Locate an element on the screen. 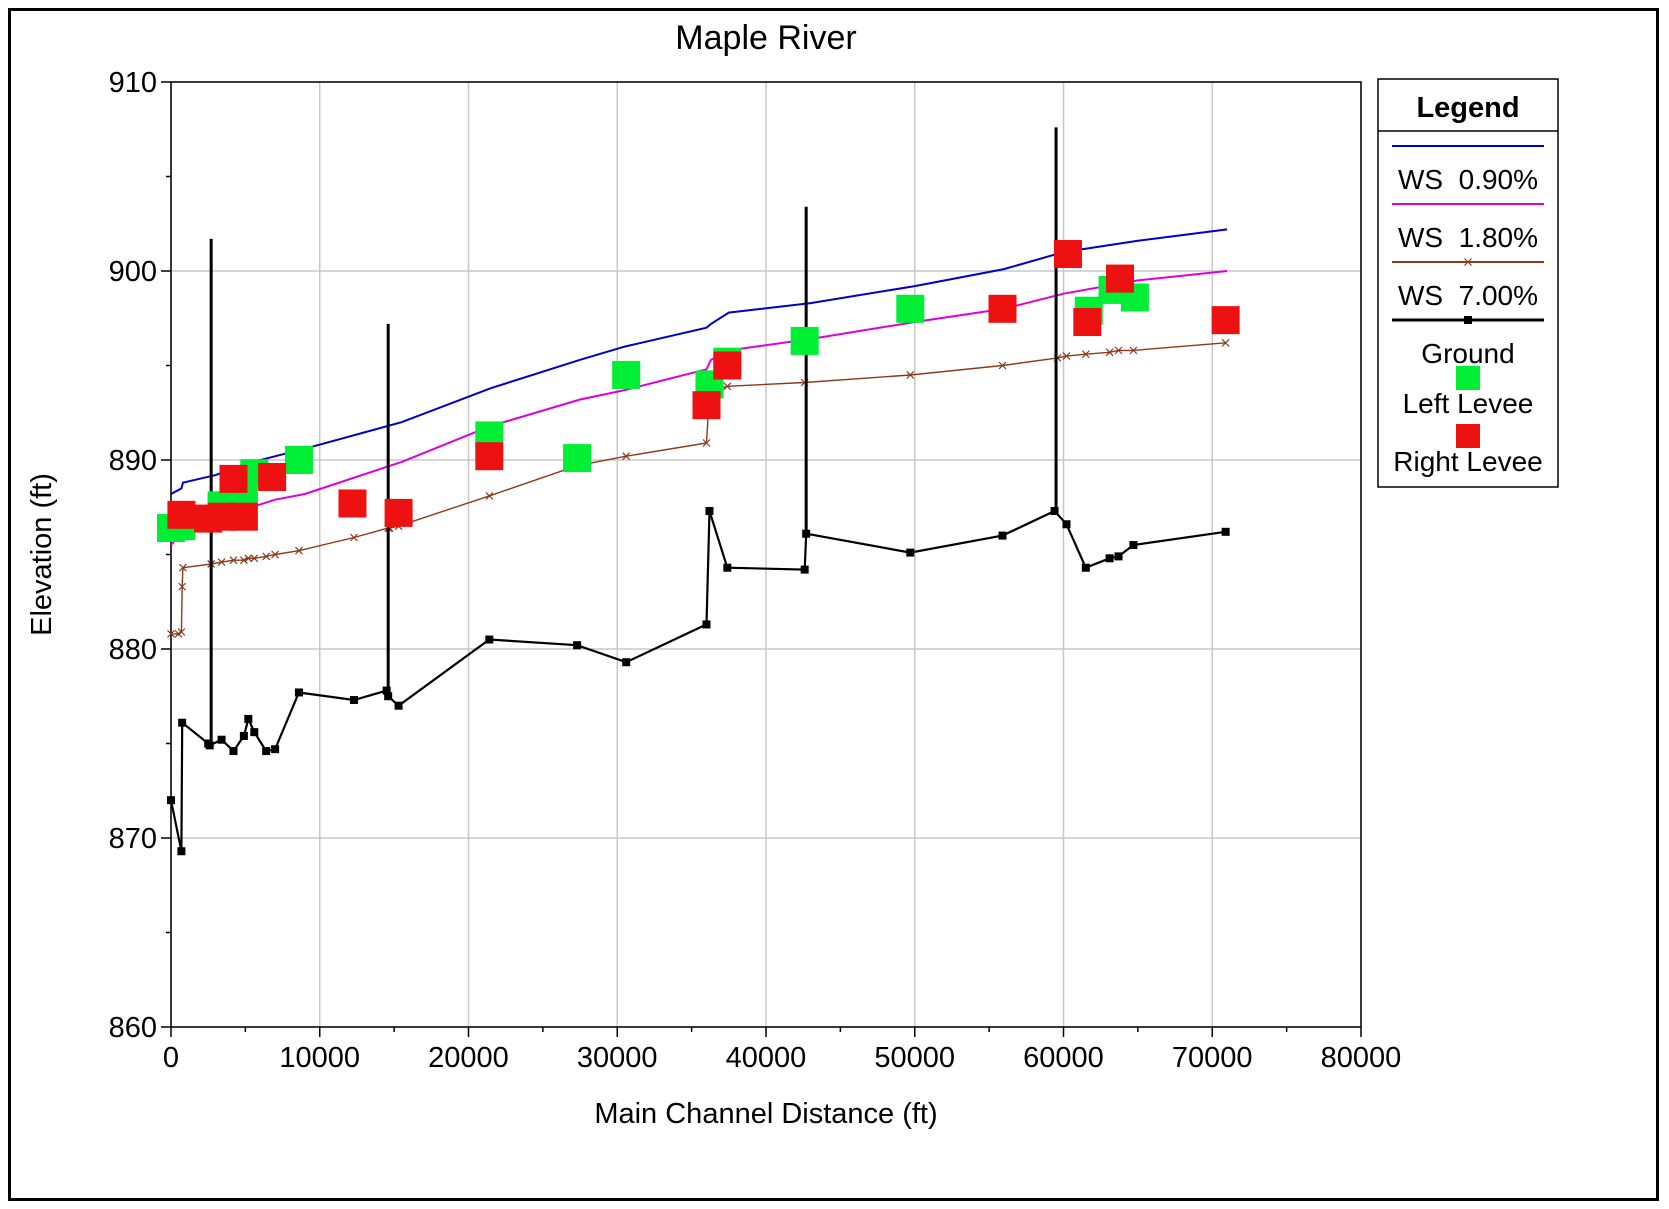  x-tick-label: 50000 is located at coordinates (914, 1058).